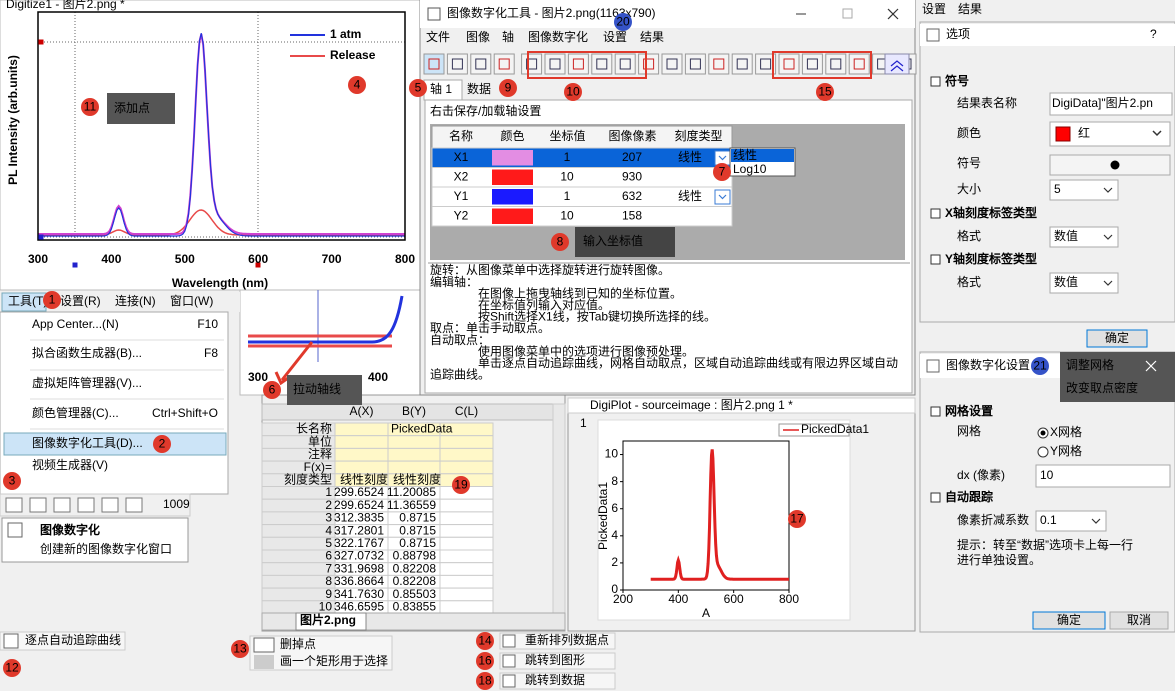 This screenshot has width=1175, height=691. What do you see at coordinates (970, 9) in the screenshot?
I see `menu-item: 结果` at bounding box center [970, 9].